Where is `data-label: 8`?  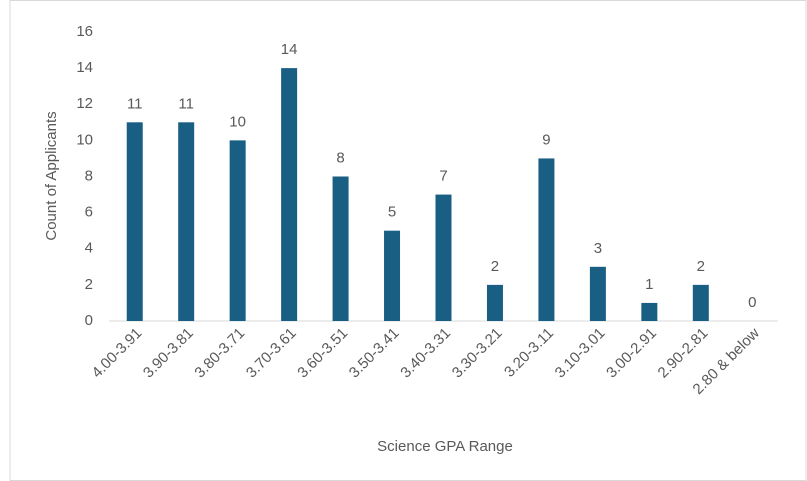 data-label: 8 is located at coordinates (340, 157).